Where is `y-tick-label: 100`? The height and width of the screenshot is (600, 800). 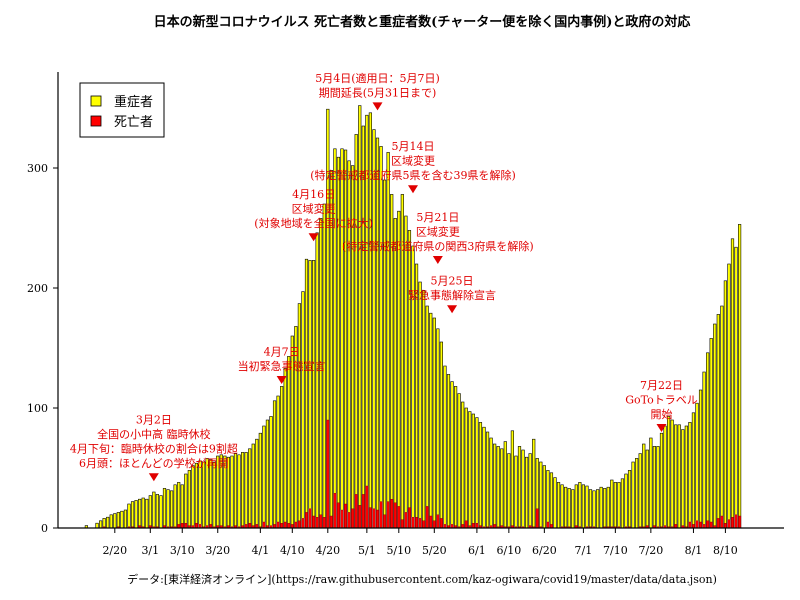
y-tick-label: 100 is located at coordinates (37, 408).